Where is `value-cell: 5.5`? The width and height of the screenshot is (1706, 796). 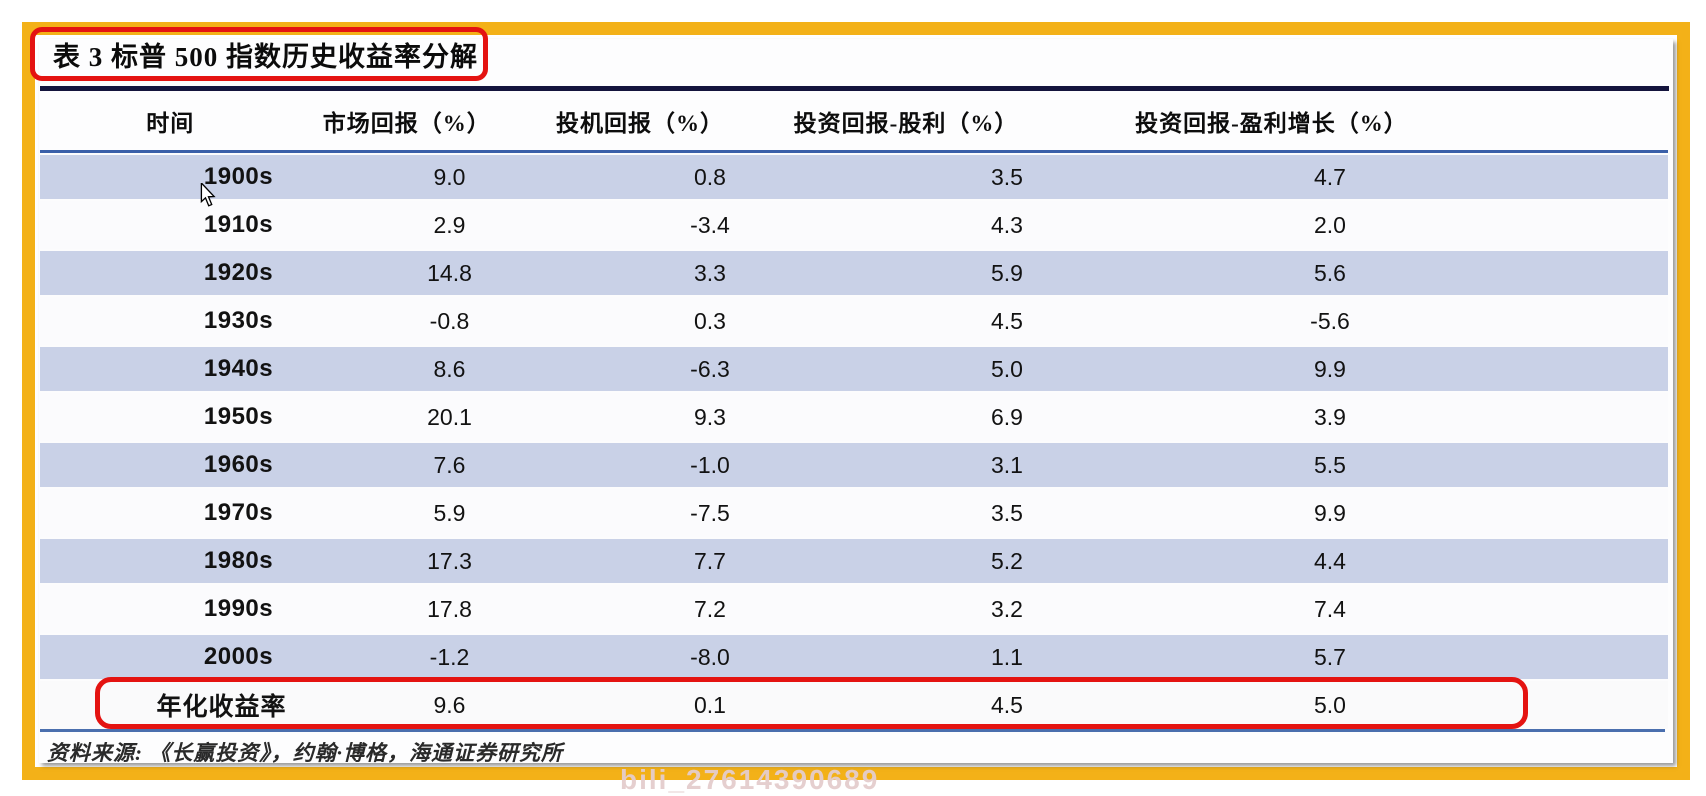 value-cell: 5.5 is located at coordinates (1330, 464).